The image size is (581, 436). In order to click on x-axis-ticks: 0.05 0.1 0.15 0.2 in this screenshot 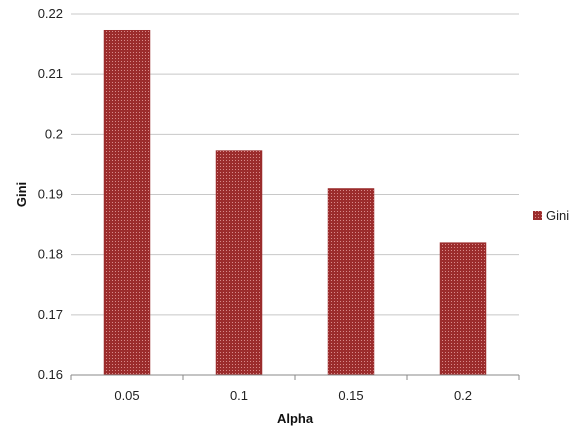, I will do `click(295, 389)`.